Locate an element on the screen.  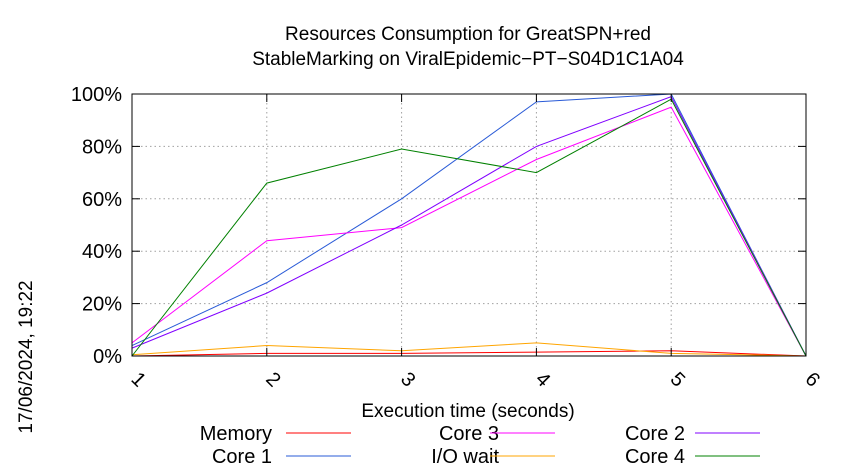
legend-label-core-1: Core 1 is located at coordinates (242, 457).